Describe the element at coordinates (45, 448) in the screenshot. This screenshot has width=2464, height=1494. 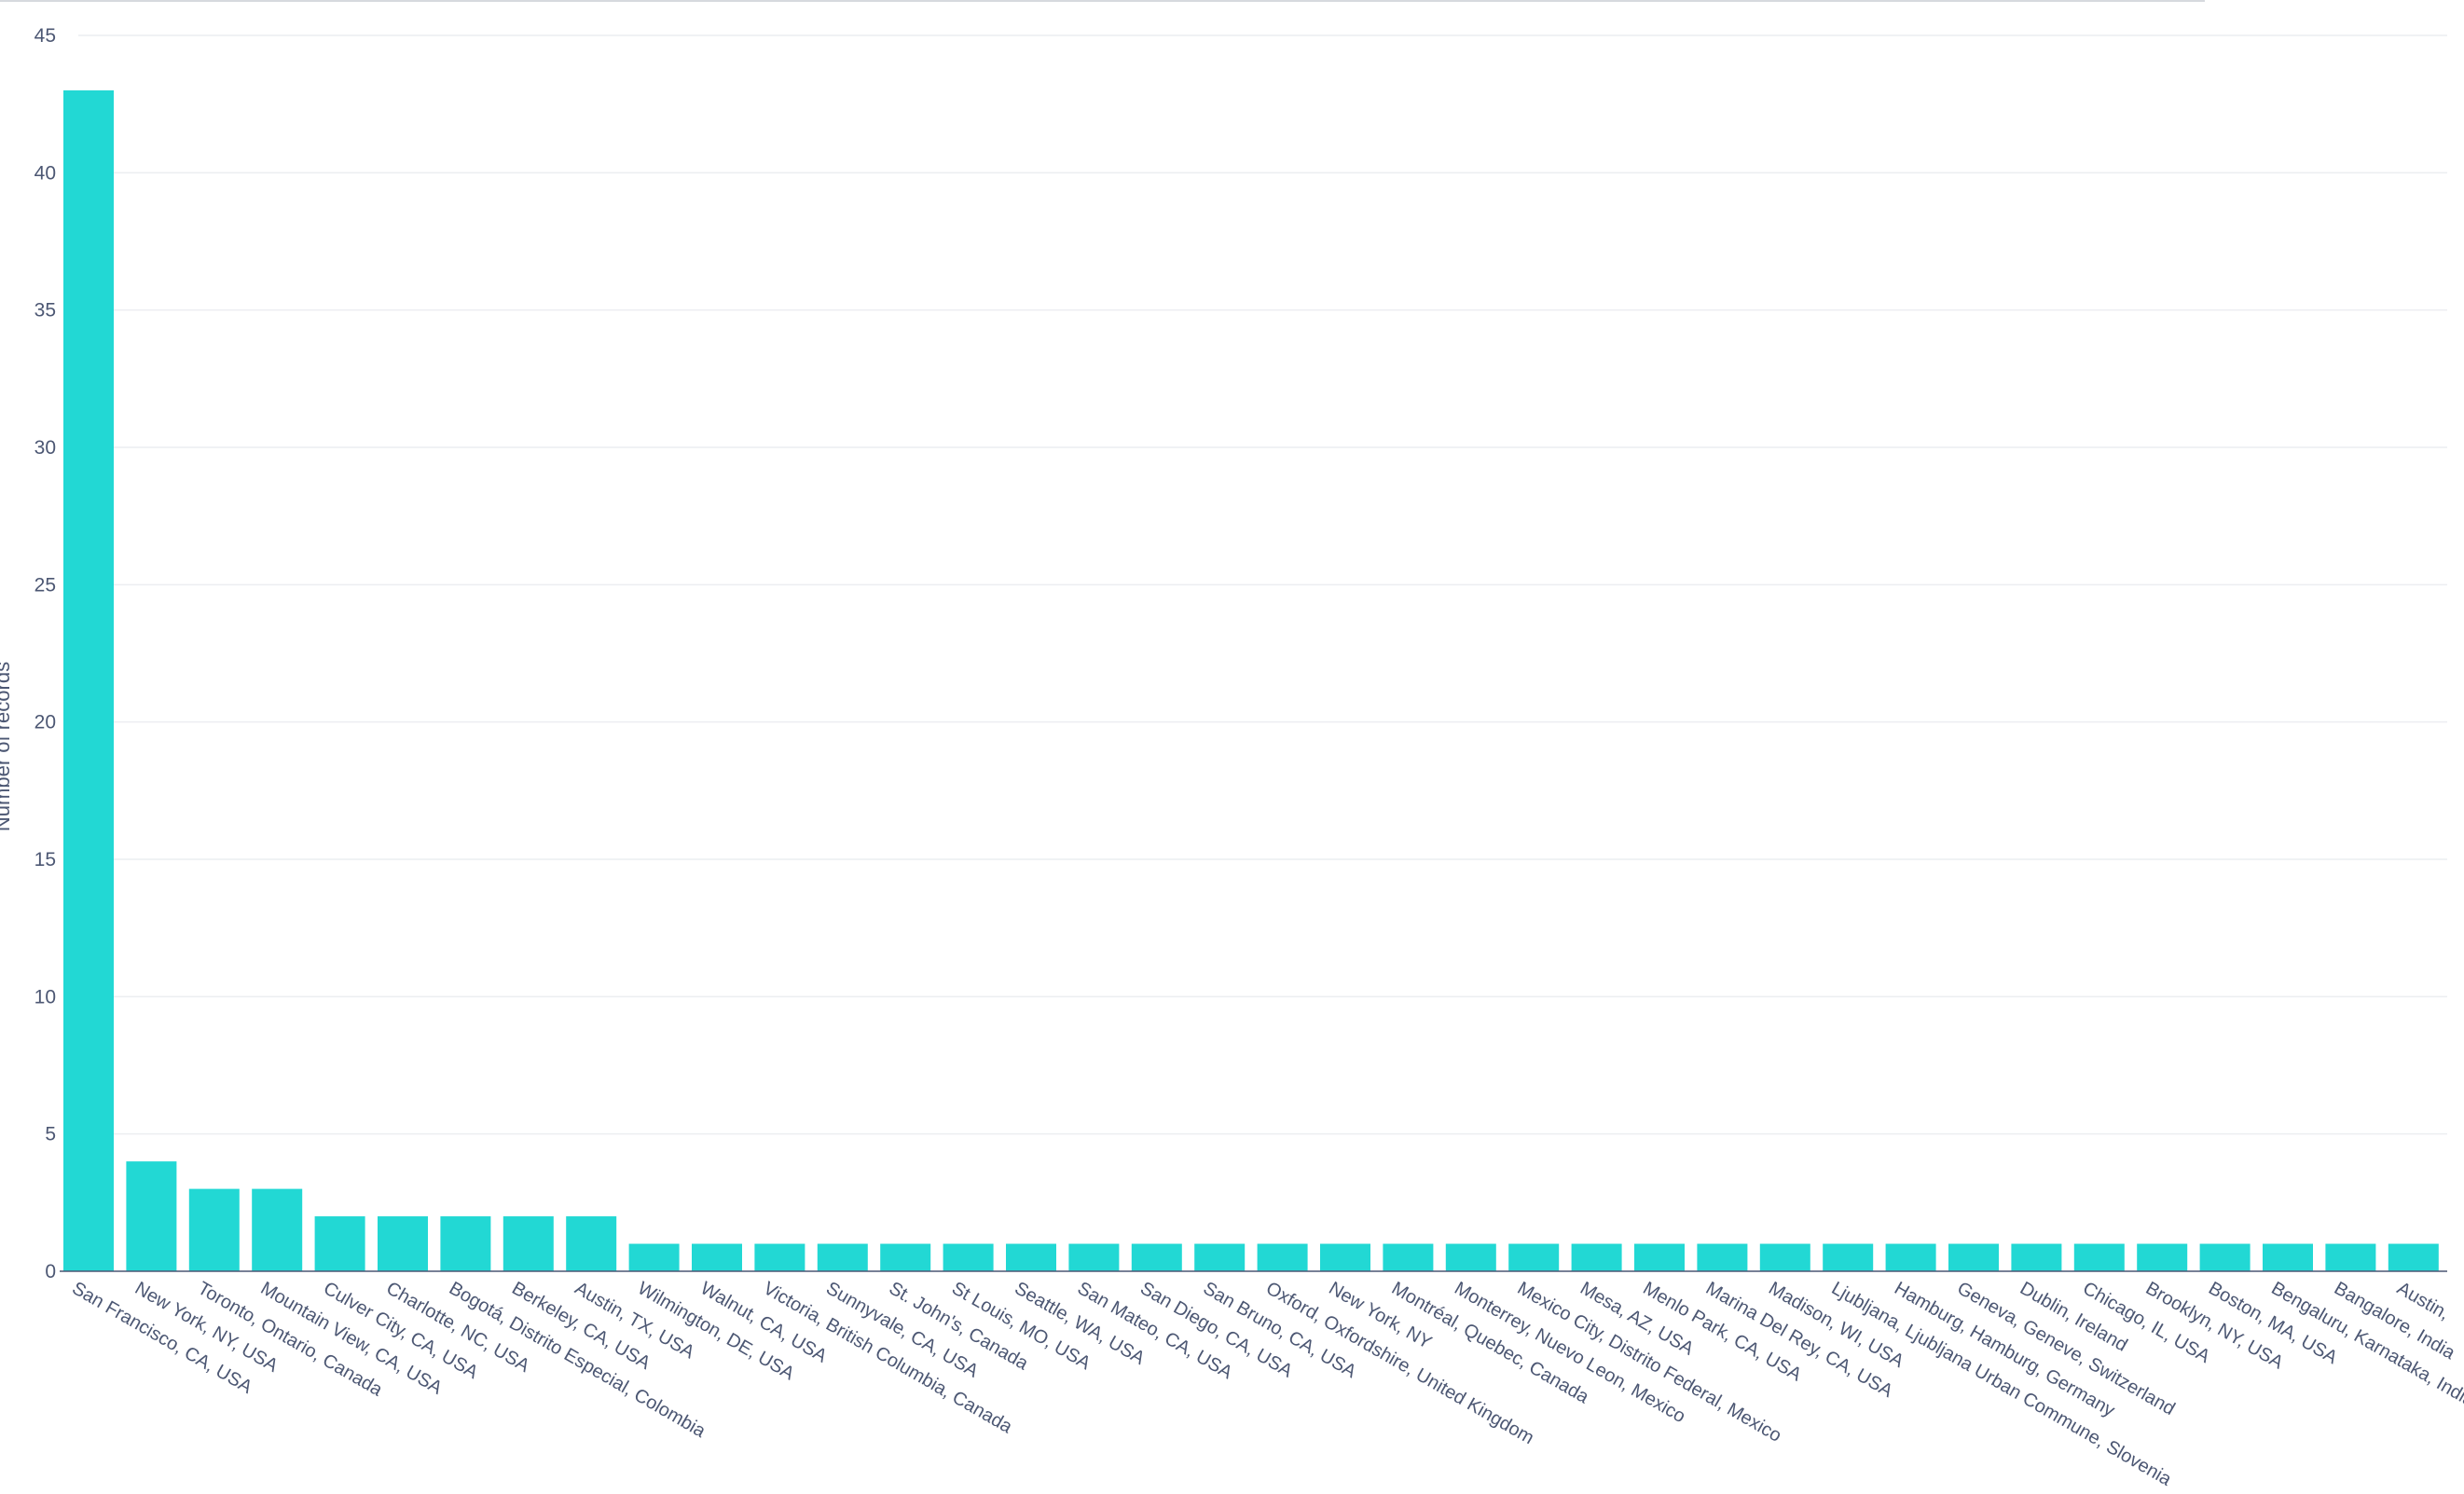
I see `y-tick-label: 30` at that location.